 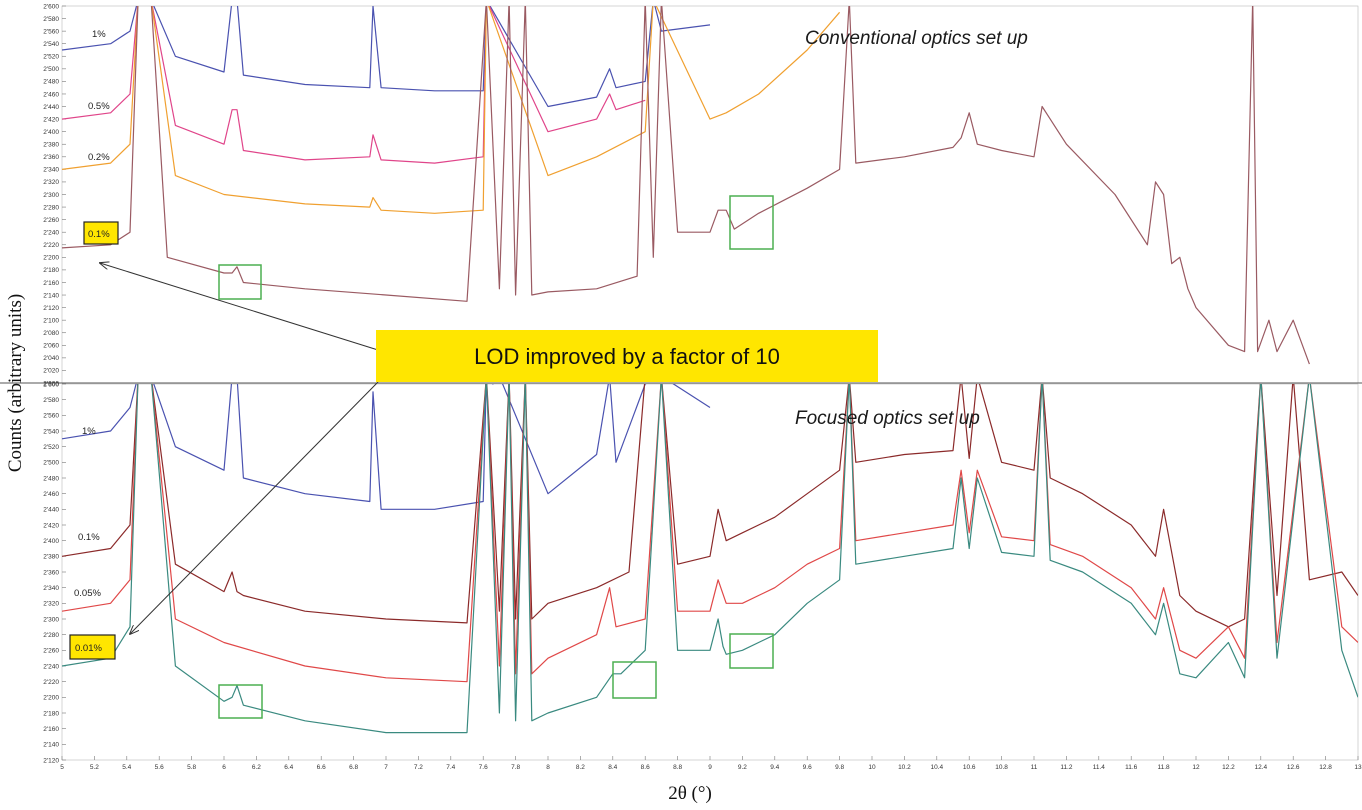 What do you see at coordinates (483, 767) in the screenshot?
I see `x-tick-label: 7.6` at bounding box center [483, 767].